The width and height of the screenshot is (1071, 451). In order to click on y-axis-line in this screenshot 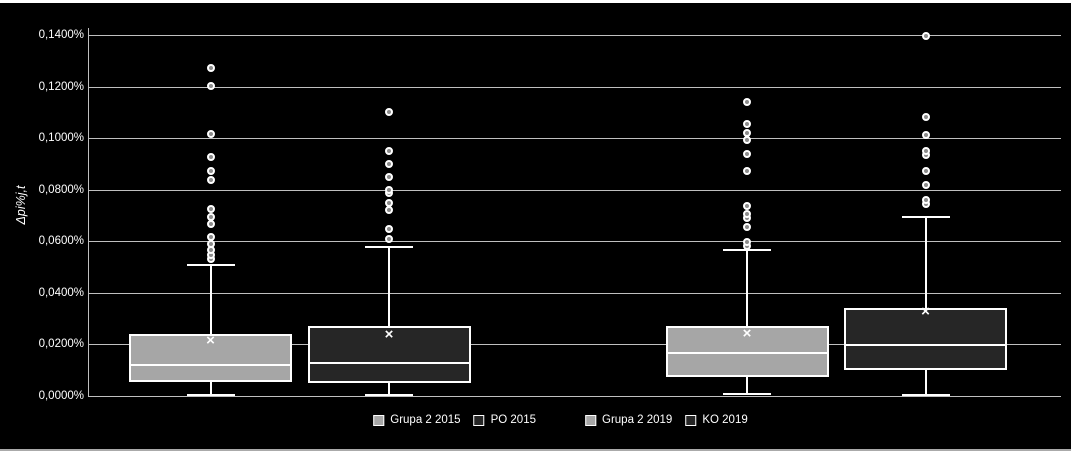, I will do `click(88, 212)`.